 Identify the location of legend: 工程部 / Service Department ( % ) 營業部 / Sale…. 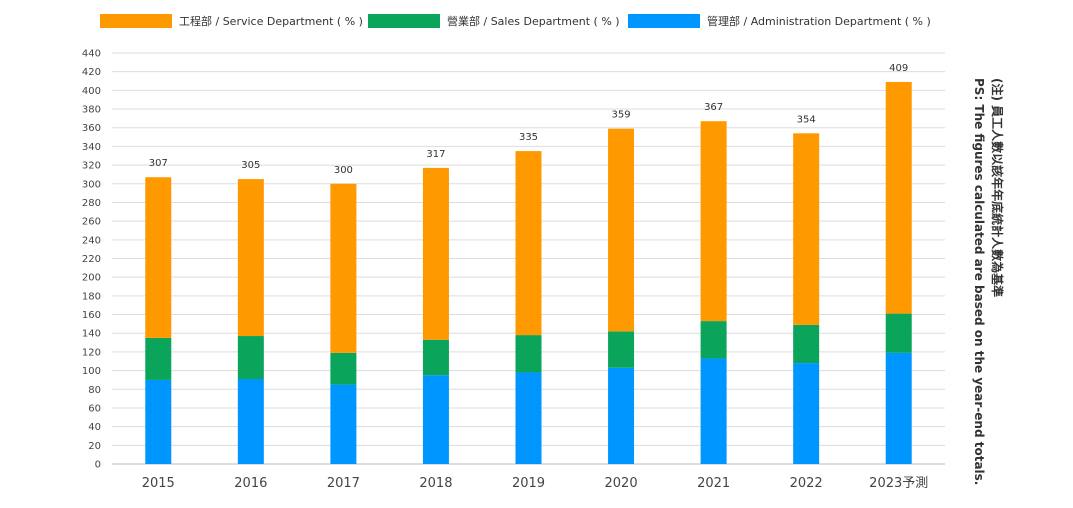
(515, 21).